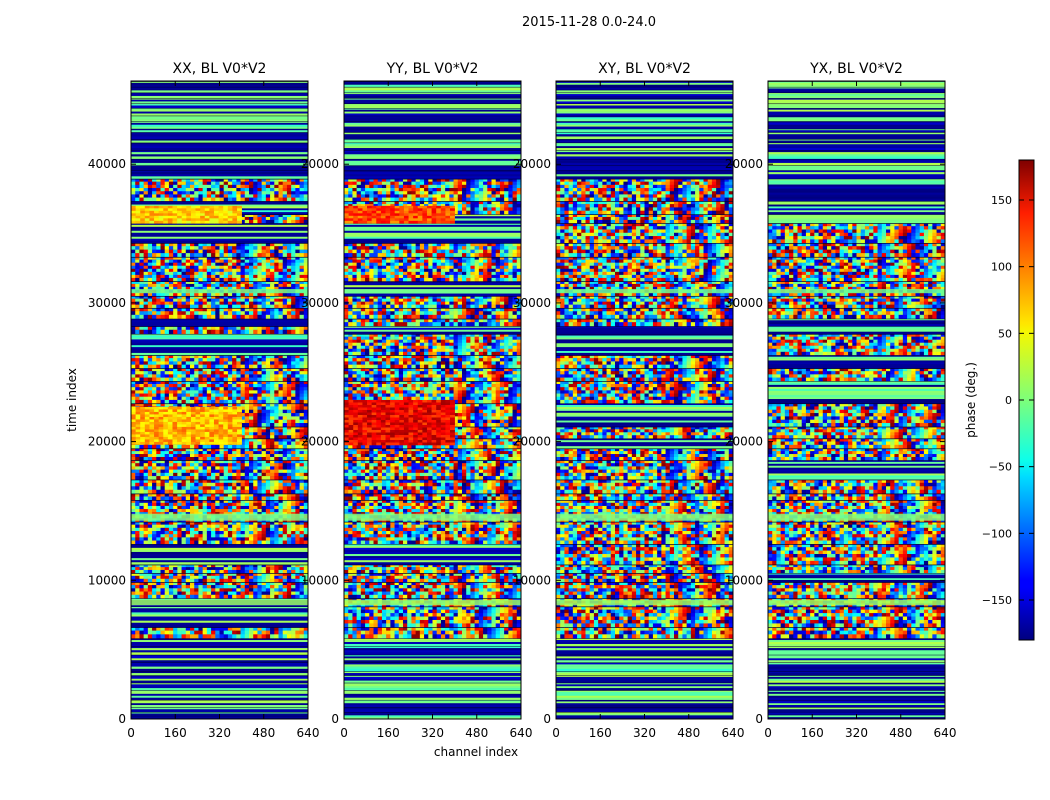 This screenshot has width=1050, height=800. Describe the element at coordinates (220, 69) in the screenshot. I see `panel-title: XX, BL V0*V2` at that location.